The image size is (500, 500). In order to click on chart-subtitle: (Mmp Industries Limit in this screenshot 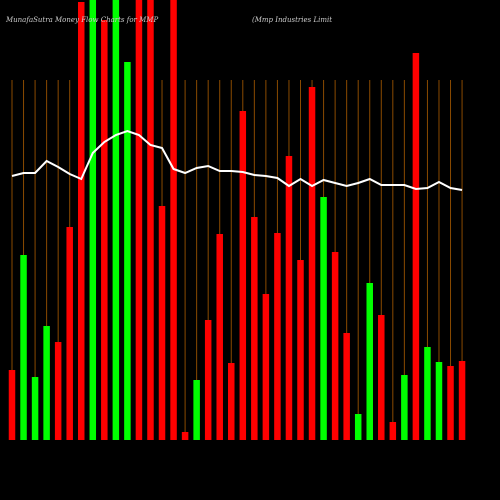, I will do `click(292, 20)`.